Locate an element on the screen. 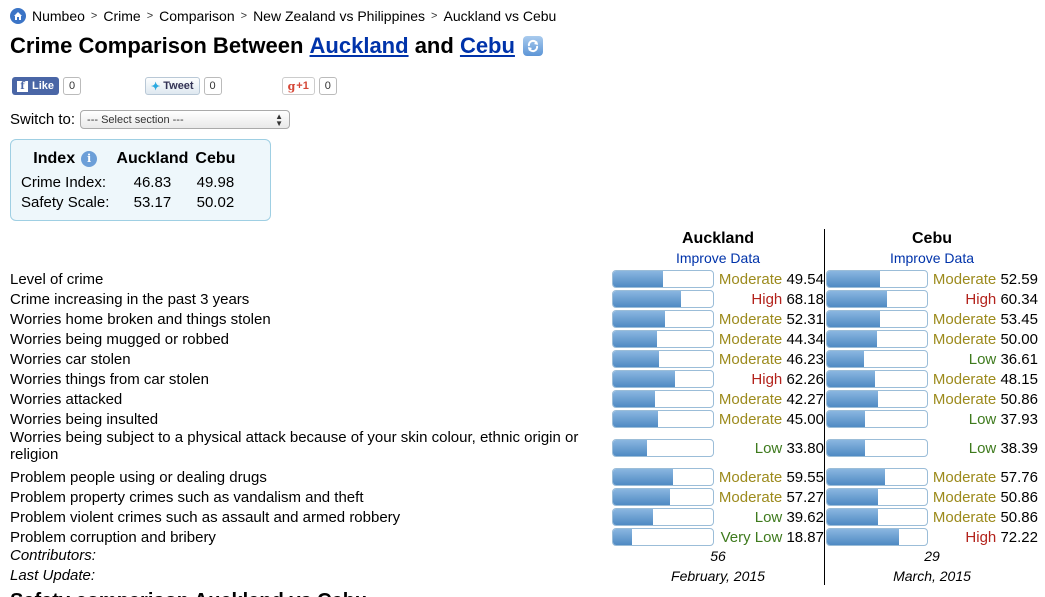 The width and height of the screenshot is (1045, 597). score-number: 68.18 is located at coordinates (803, 299).